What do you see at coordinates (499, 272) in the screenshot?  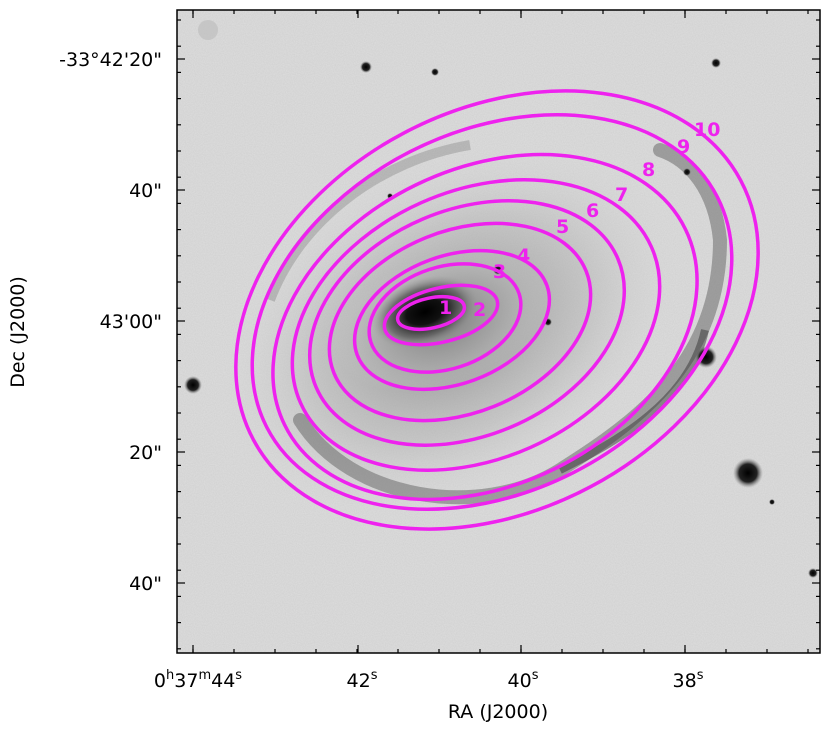 I see `ring-label-3: 3` at bounding box center [499, 272].